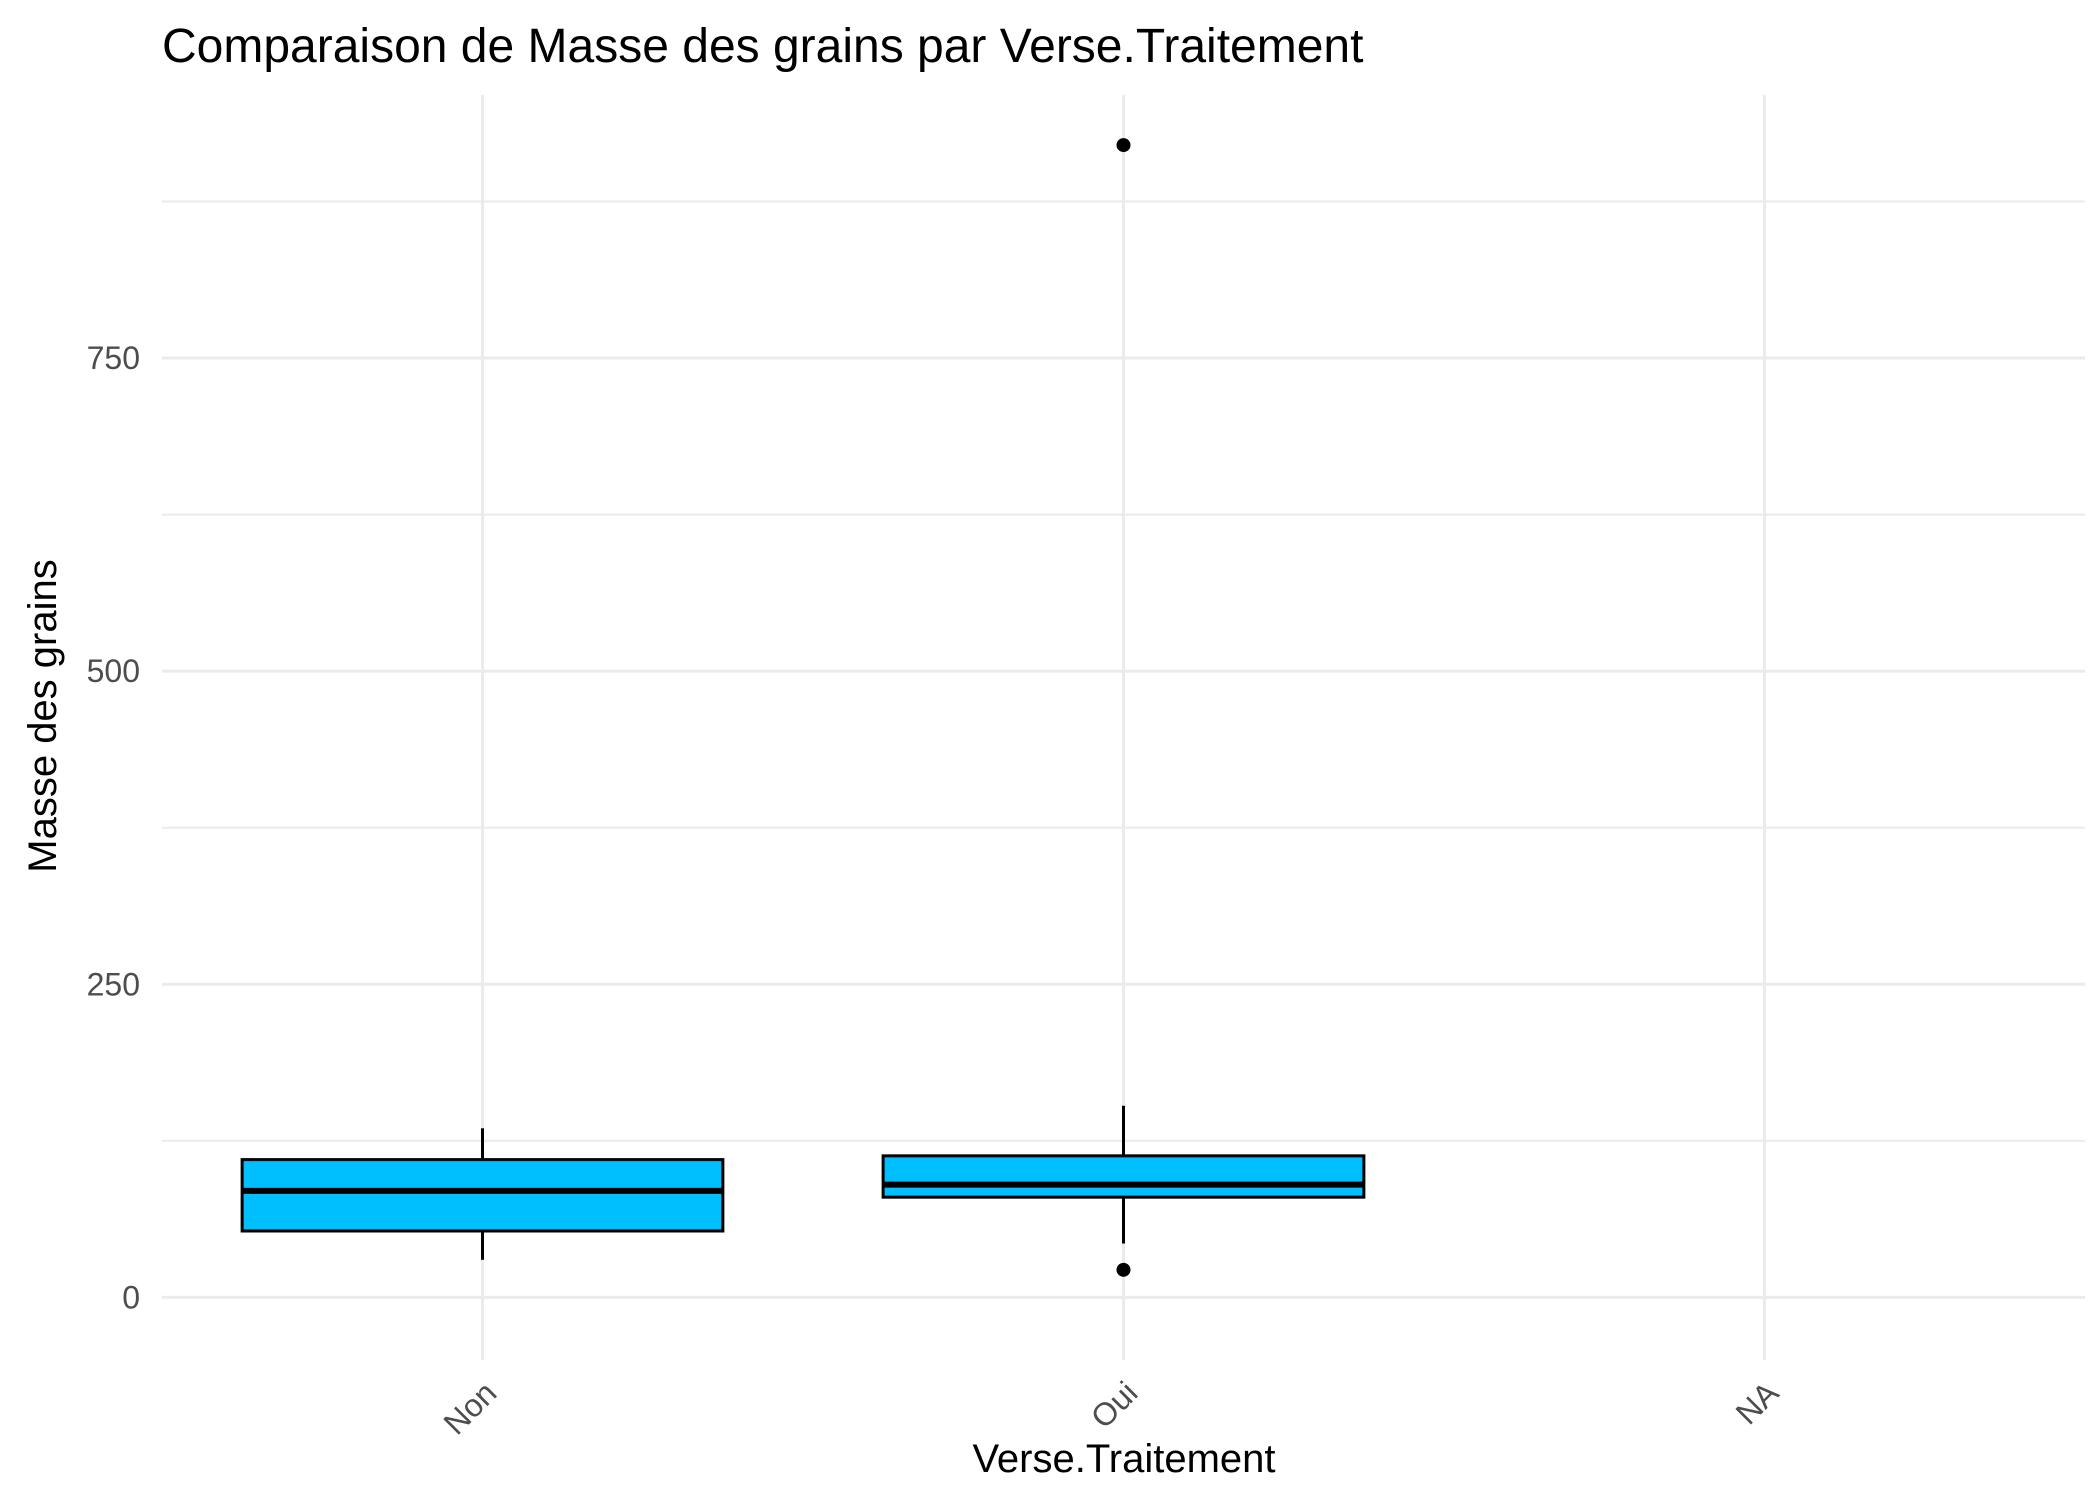 This screenshot has width=2100, height=1500. What do you see at coordinates (113, 984) in the screenshot?
I see `y-tick-label: 250` at bounding box center [113, 984].